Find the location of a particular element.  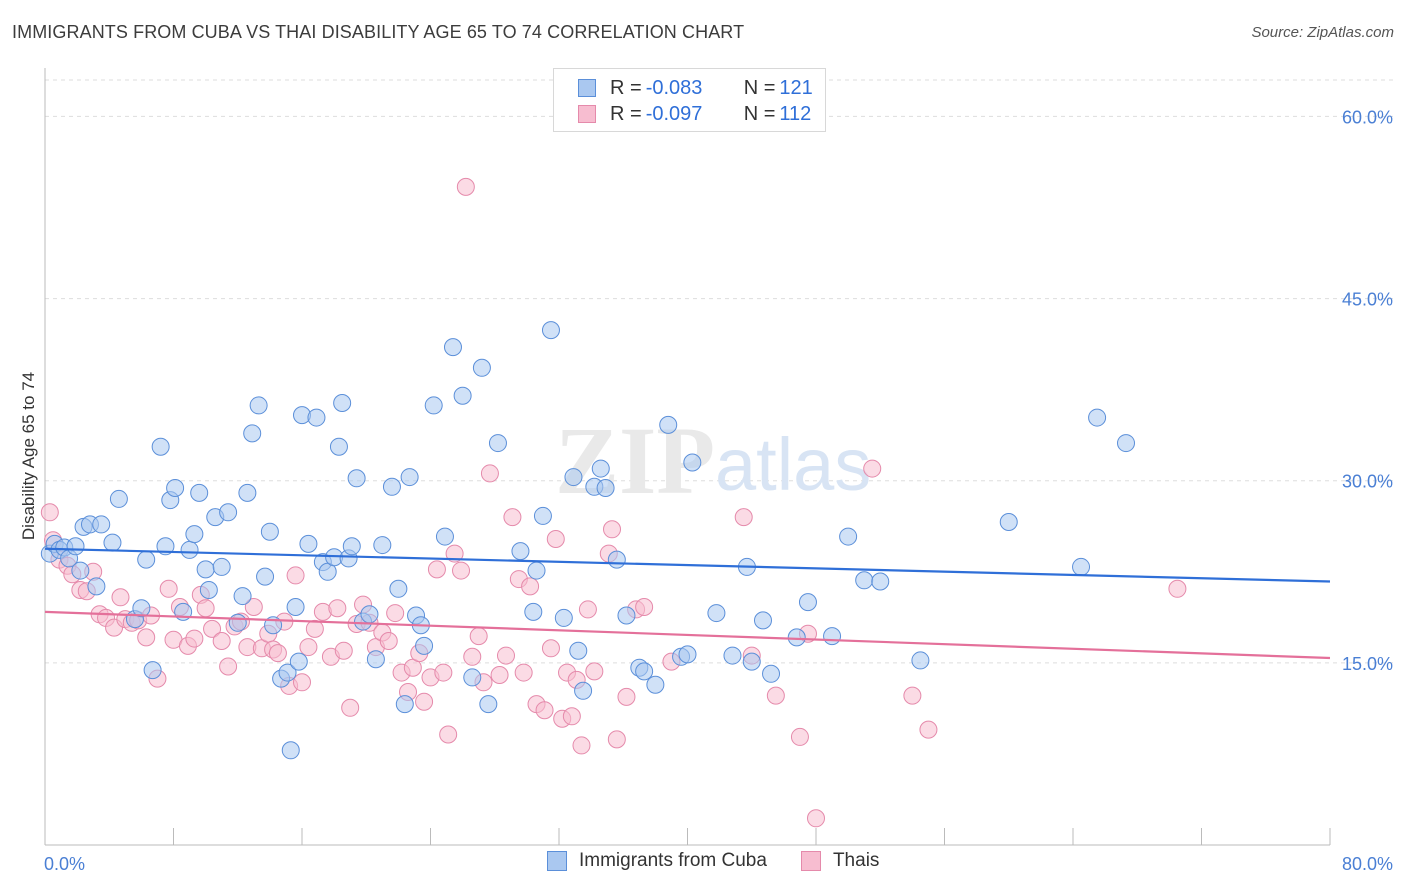

watermark-atlas: atlas is located at coordinates (793, 464).